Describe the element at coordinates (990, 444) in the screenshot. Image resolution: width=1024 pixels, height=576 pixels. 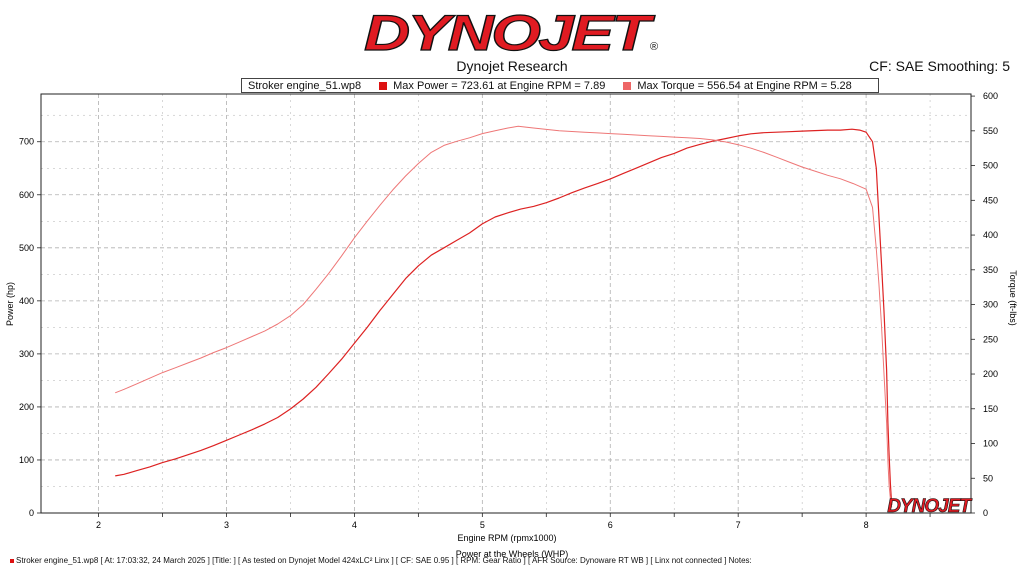
I see `y-right-tick-label: 100` at that location.